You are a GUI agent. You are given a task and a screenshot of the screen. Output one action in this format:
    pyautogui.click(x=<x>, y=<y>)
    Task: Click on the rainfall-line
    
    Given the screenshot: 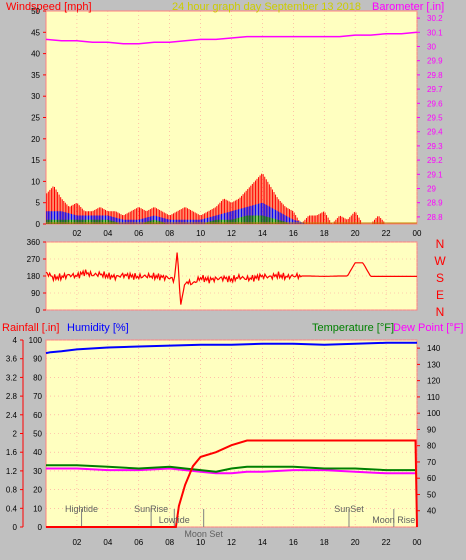 What is the action you would take?
    pyautogui.click(x=232, y=483)
    